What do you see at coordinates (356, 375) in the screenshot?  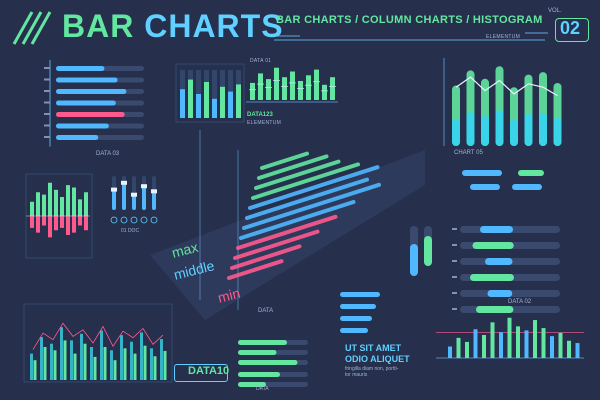 I see `lorem-small-2: tor mauris` at bounding box center [356, 375].